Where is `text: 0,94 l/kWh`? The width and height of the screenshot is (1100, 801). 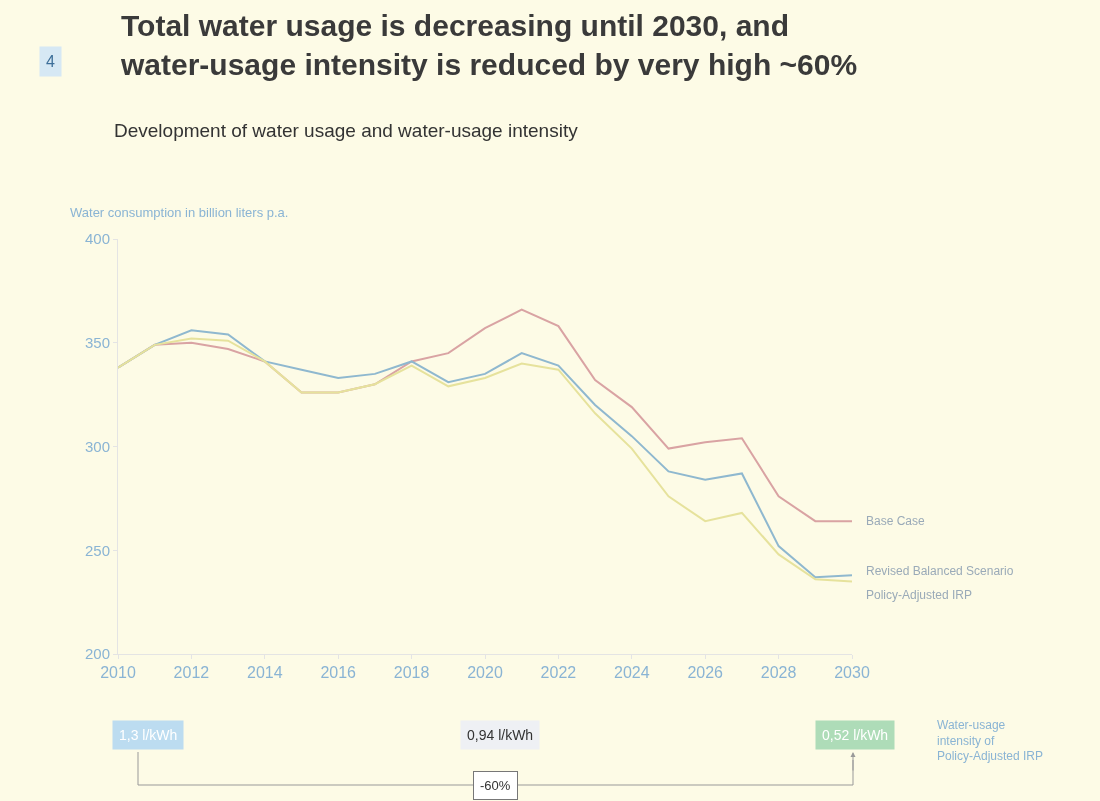 text: 0,94 l/kWh is located at coordinates (500, 735).